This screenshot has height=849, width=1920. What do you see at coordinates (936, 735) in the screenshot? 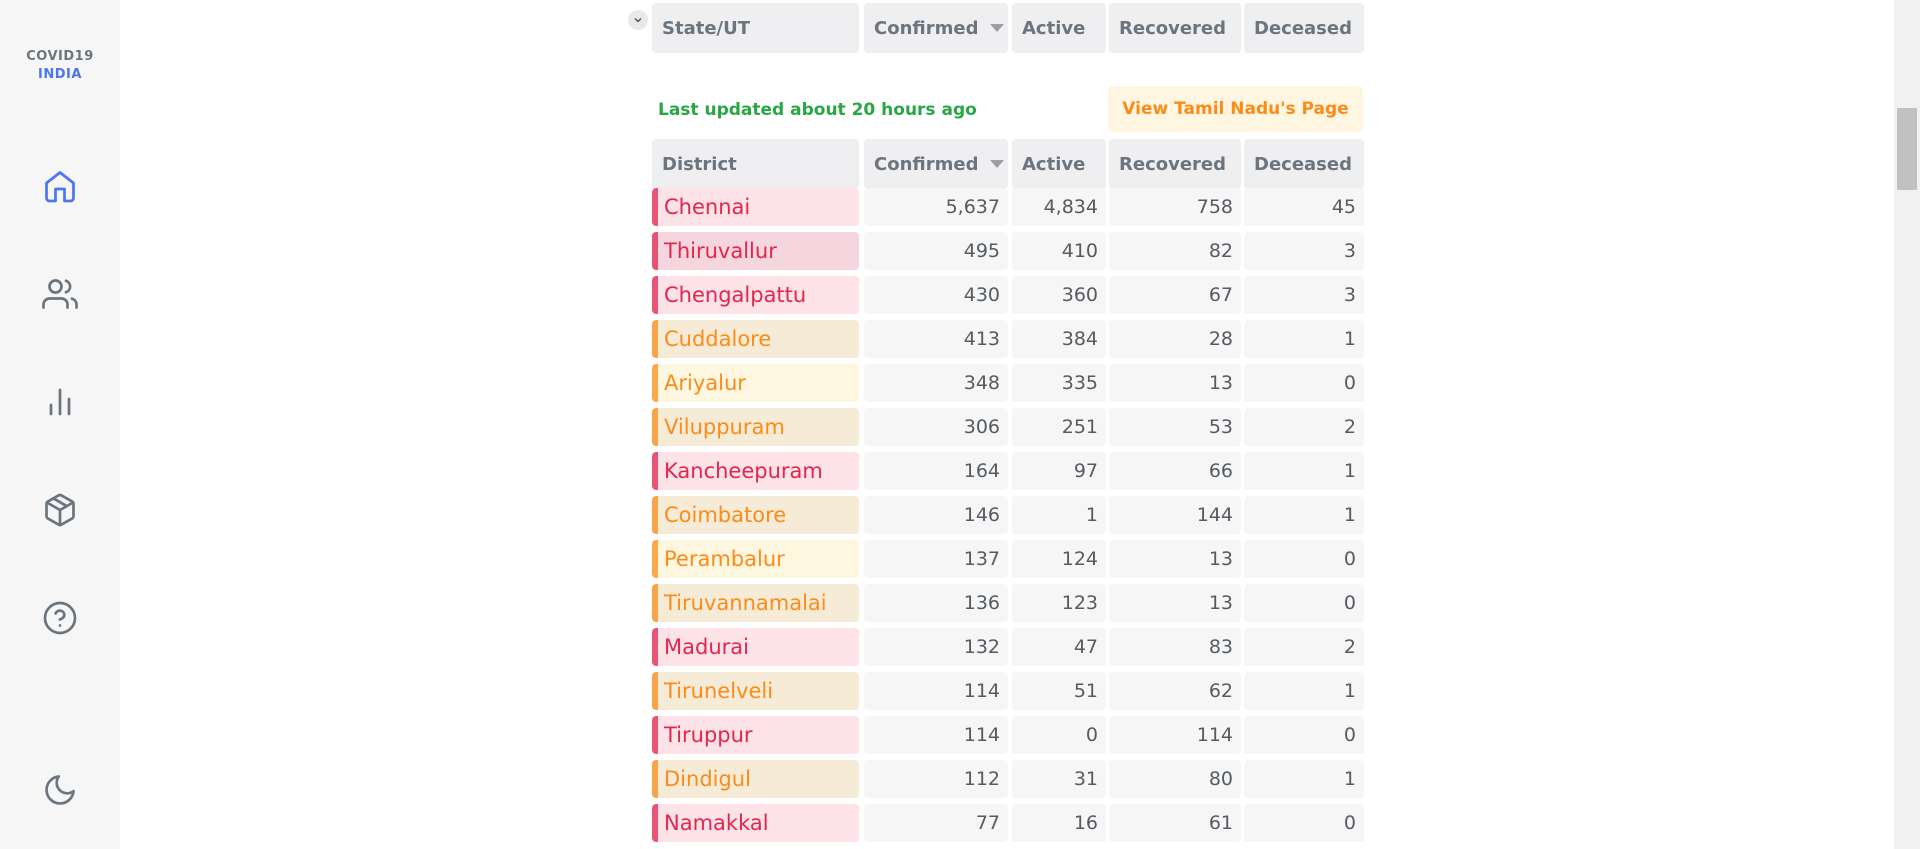
I see `district-confirmed-cell: 114` at bounding box center [936, 735].